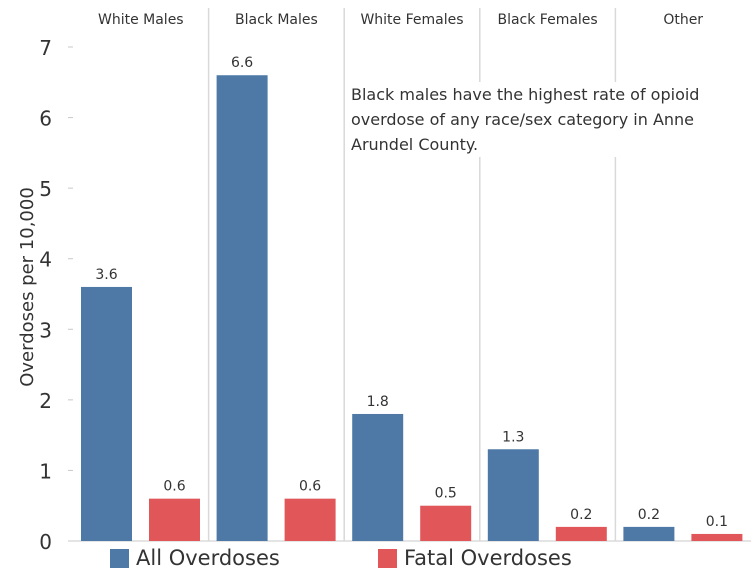 The width and height of the screenshot is (755, 573). I want to click on y-tick-label: 5, so click(45, 189).